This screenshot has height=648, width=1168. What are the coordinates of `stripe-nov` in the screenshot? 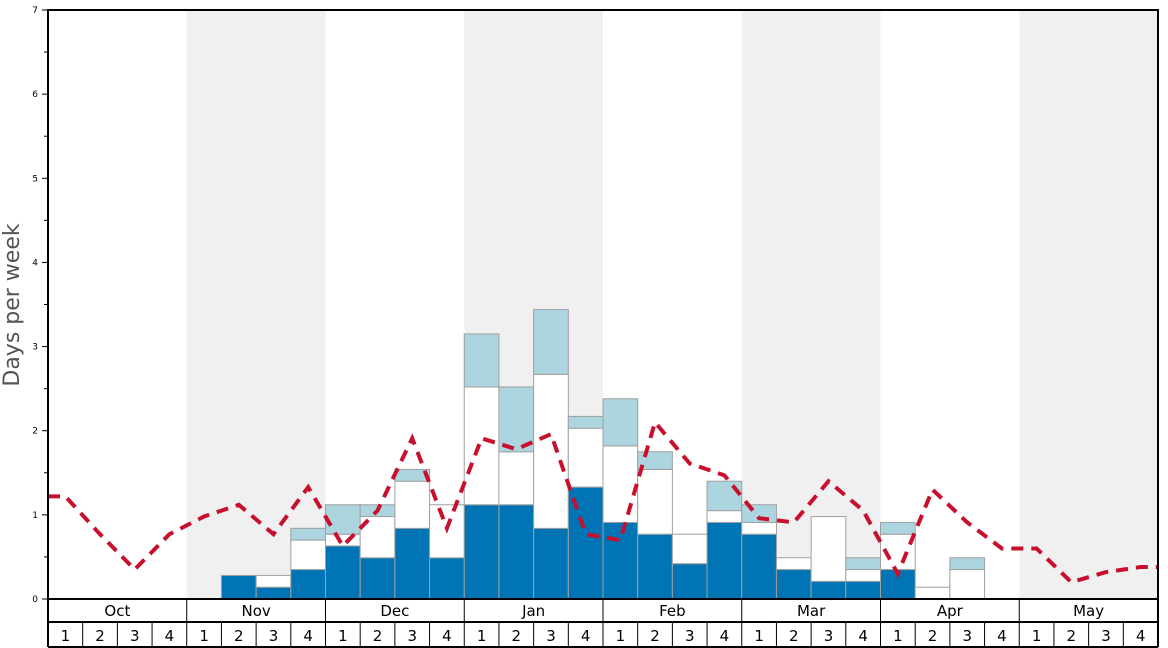 It's located at (256, 304).